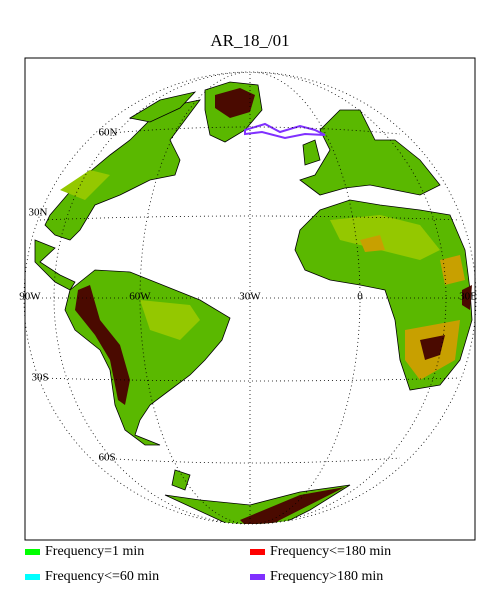  Describe the element at coordinates (38, 213) in the screenshot. I see `lat-label: 30N` at that location.